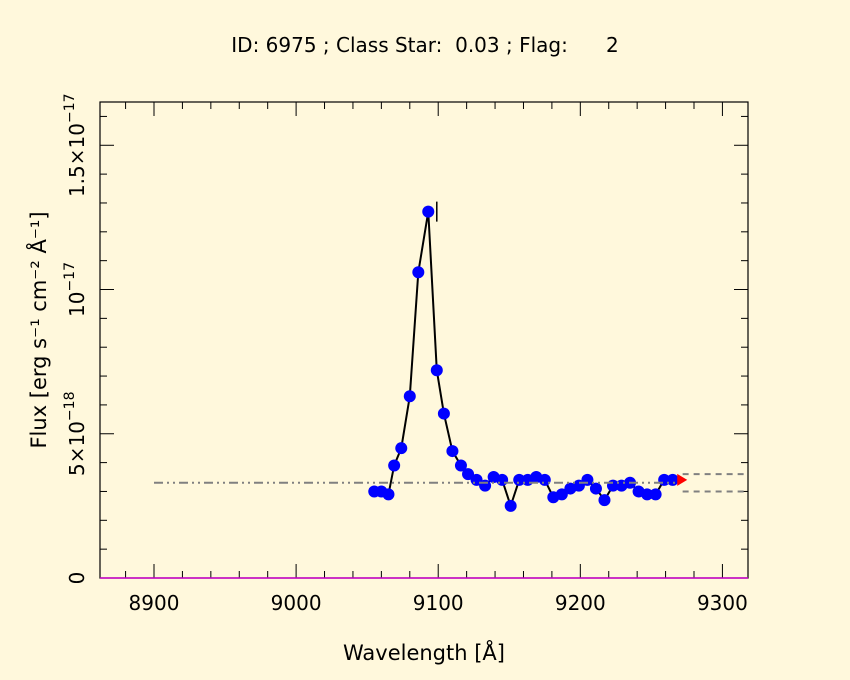  I want to click on x-tick-label: 9000, so click(296, 603).